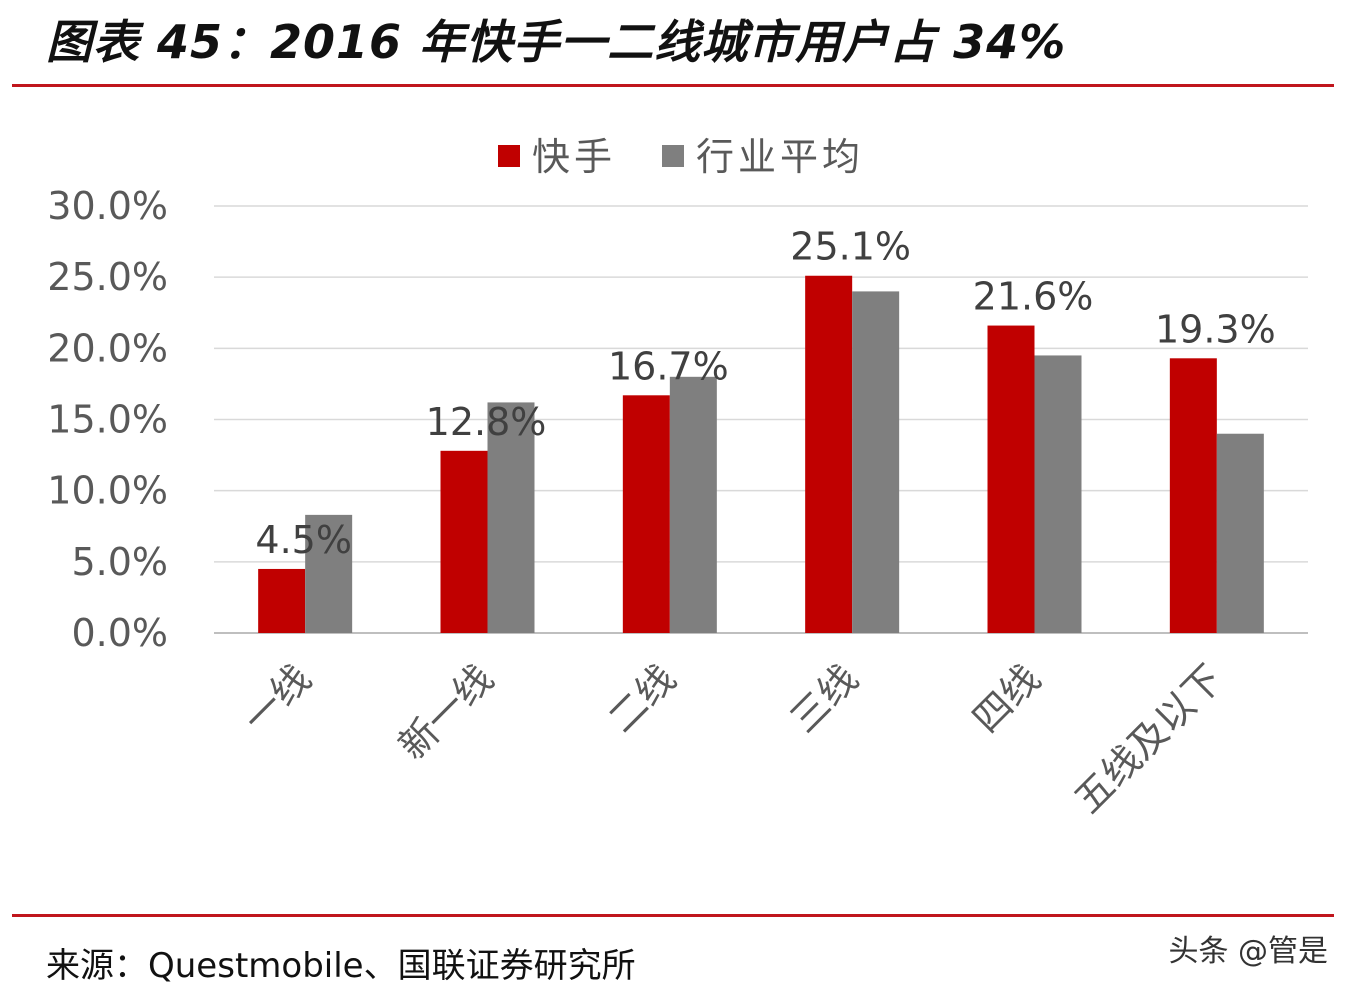 Image resolution: width=1354 pixels, height=990 pixels. Describe the element at coordinates (673, 85) in the screenshot. I see `title-divider` at that location.